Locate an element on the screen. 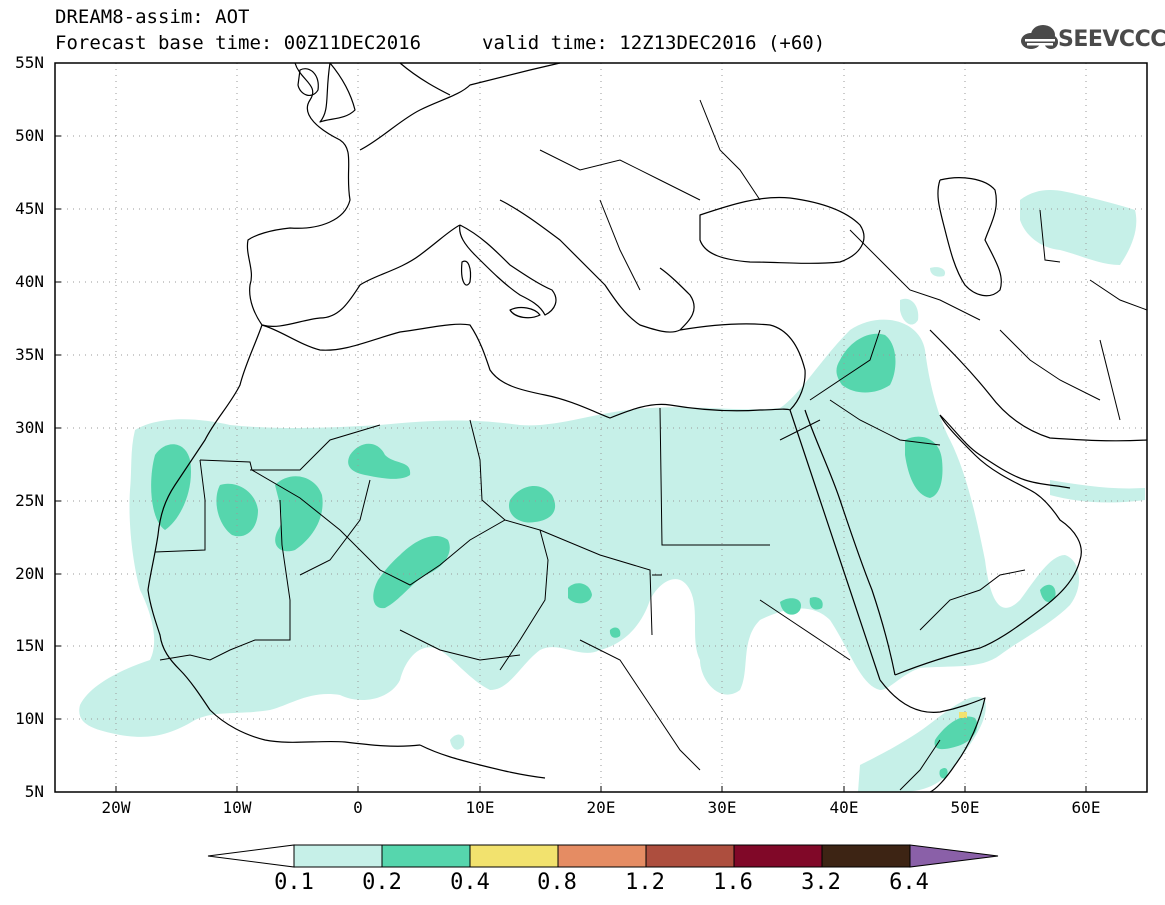 This screenshot has width=1165, height=905. colorbar-label: 0.1 is located at coordinates (294, 882).